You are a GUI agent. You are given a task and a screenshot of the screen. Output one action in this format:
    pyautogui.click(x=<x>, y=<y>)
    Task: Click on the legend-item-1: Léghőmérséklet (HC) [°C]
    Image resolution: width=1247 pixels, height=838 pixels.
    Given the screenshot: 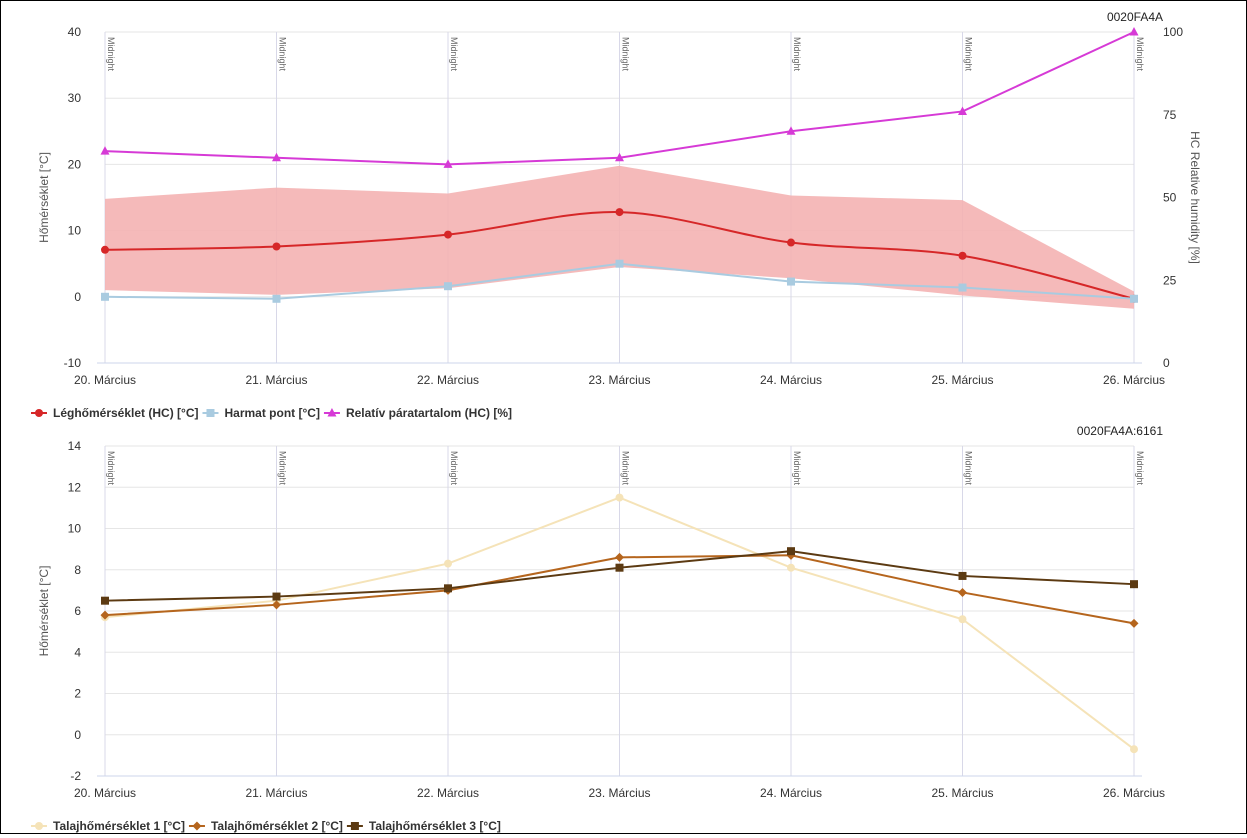 What is the action you would take?
    pyautogui.click(x=114, y=413)
    